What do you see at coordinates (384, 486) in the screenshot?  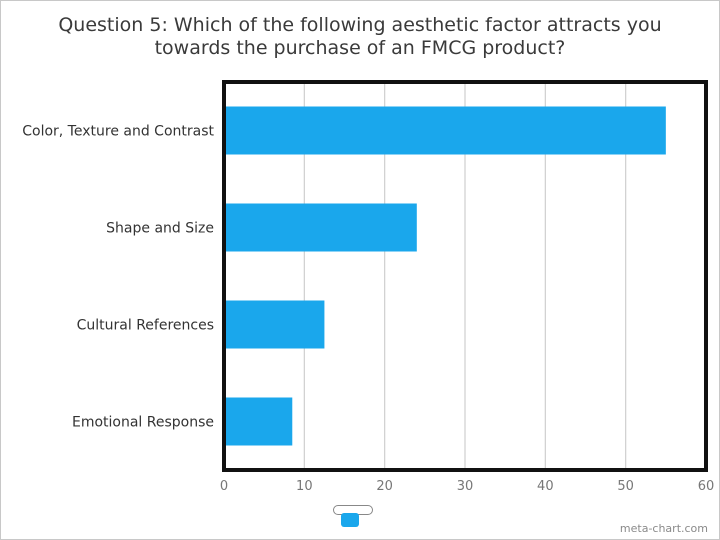 I see `x-tick-label: 20` at bounding box center [384, 486].